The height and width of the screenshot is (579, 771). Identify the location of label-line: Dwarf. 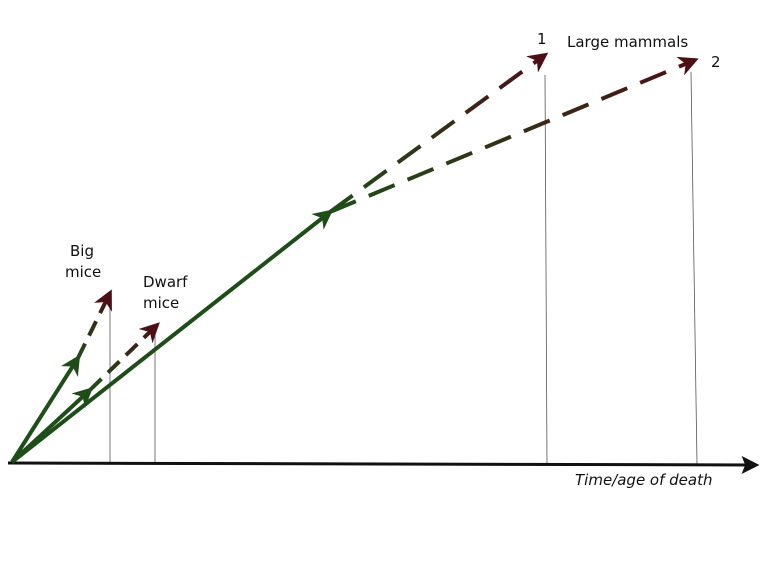
(165, 282).